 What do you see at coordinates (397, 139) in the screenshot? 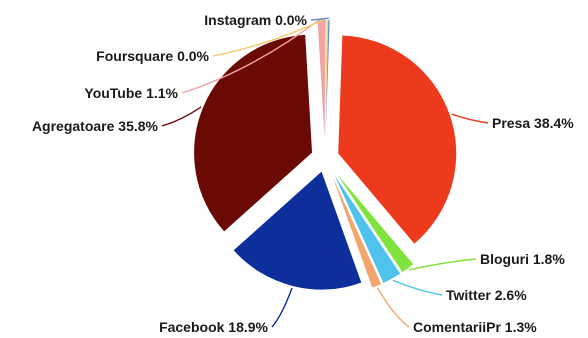
I see `pie-slice-presa` at bounding box center [397, 139].